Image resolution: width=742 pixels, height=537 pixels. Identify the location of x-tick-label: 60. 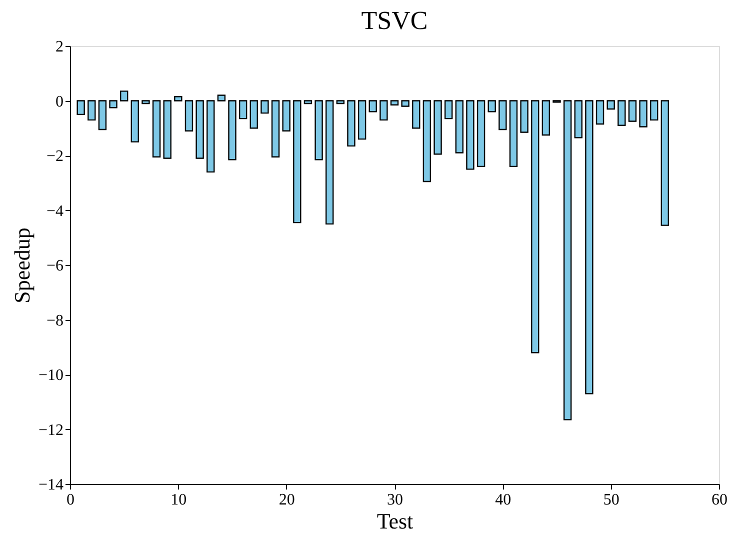
(720, 500).